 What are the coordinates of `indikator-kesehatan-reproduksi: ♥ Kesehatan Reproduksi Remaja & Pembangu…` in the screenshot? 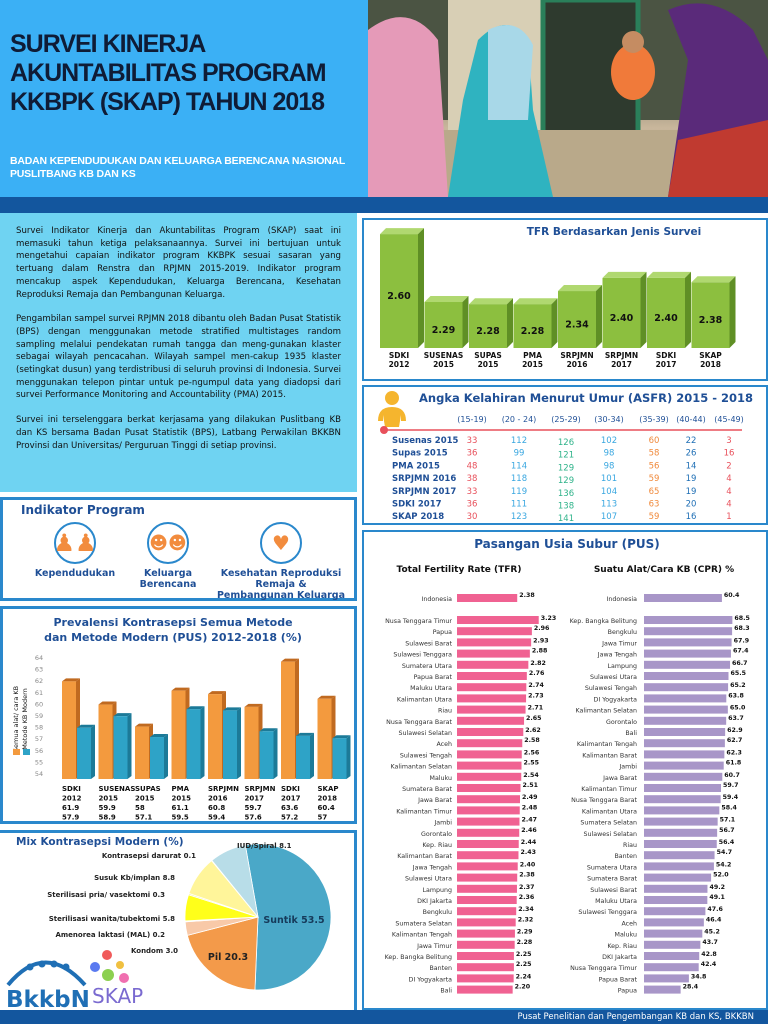 It's located at (281, 561).